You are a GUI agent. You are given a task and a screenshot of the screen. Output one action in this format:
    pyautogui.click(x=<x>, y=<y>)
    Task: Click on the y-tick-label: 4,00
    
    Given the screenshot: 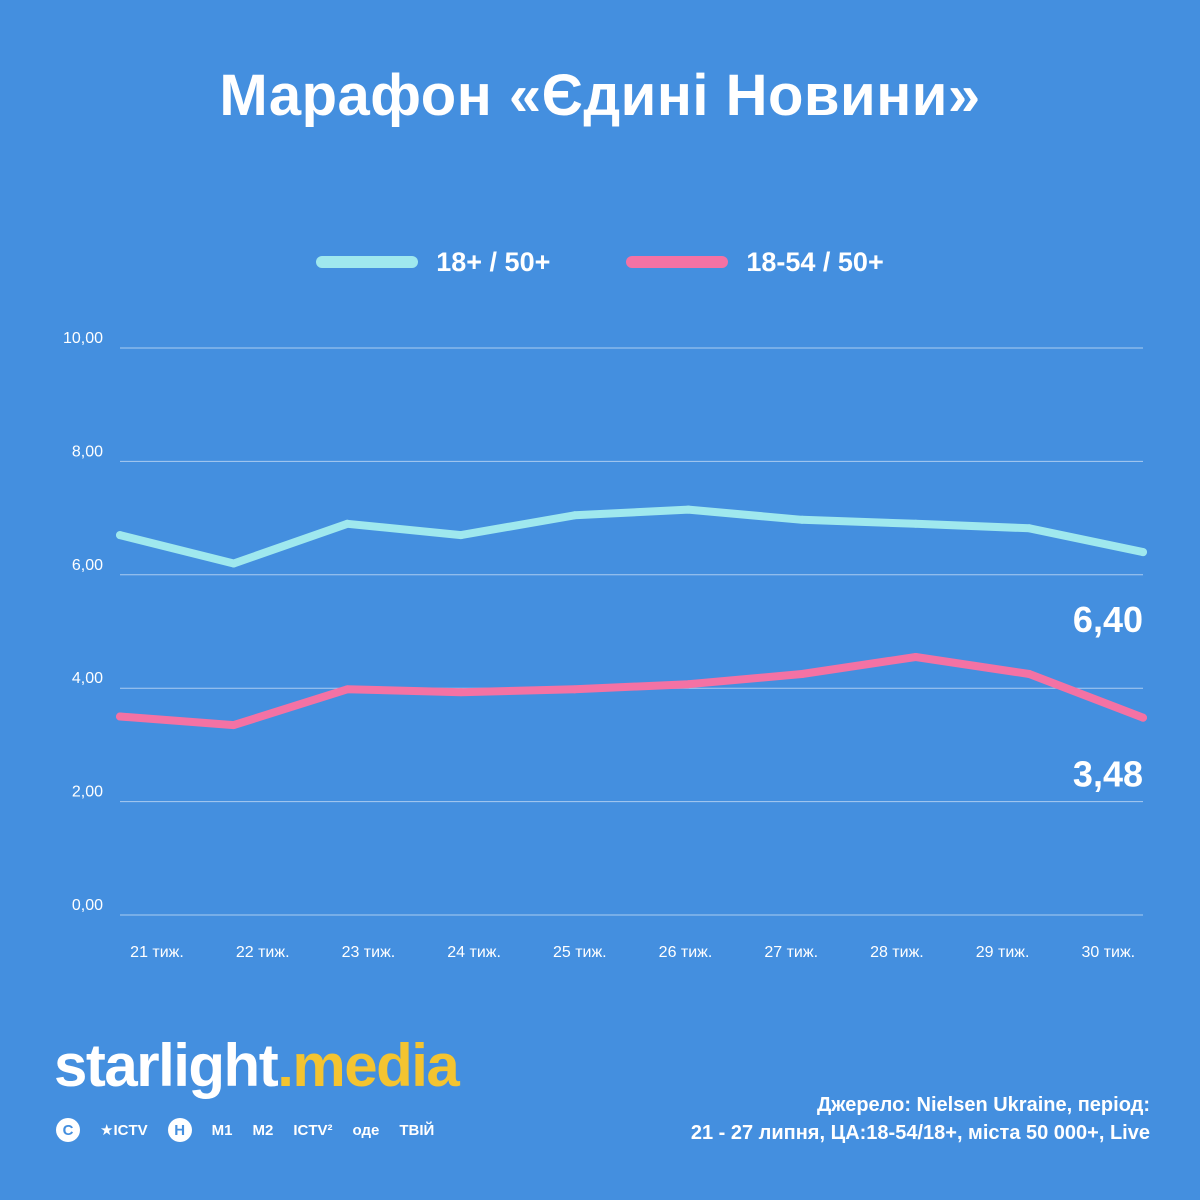 What is the action you would take?
    pyautogui.click(x=87, y=678)
    